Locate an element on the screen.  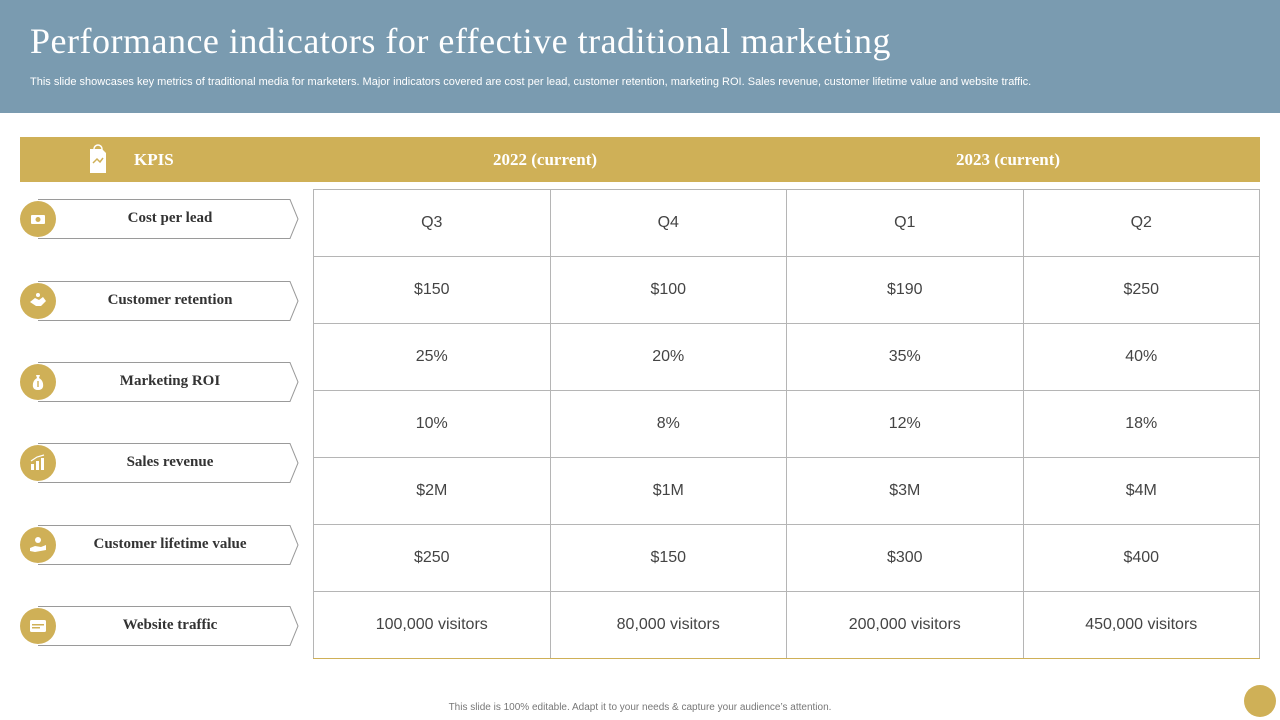
document-icon is located at coordinates (98, 158).